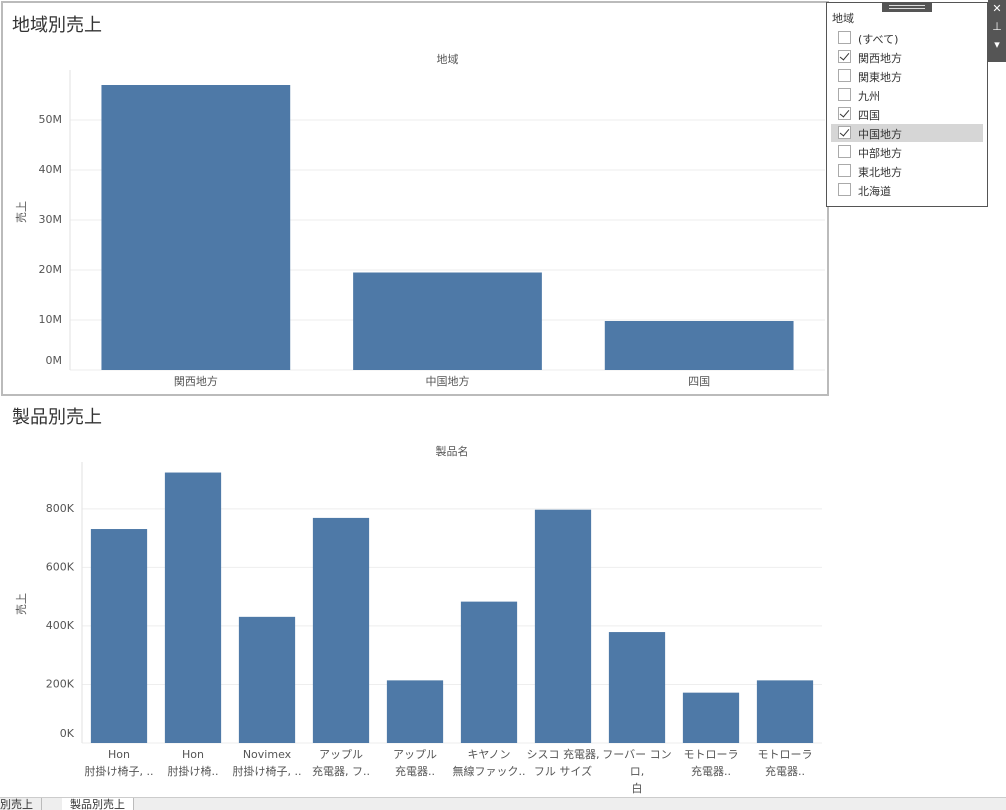  Describe the element at coordinates (448, 59) in the screenshot. I see `x-header: 地域` at that location.